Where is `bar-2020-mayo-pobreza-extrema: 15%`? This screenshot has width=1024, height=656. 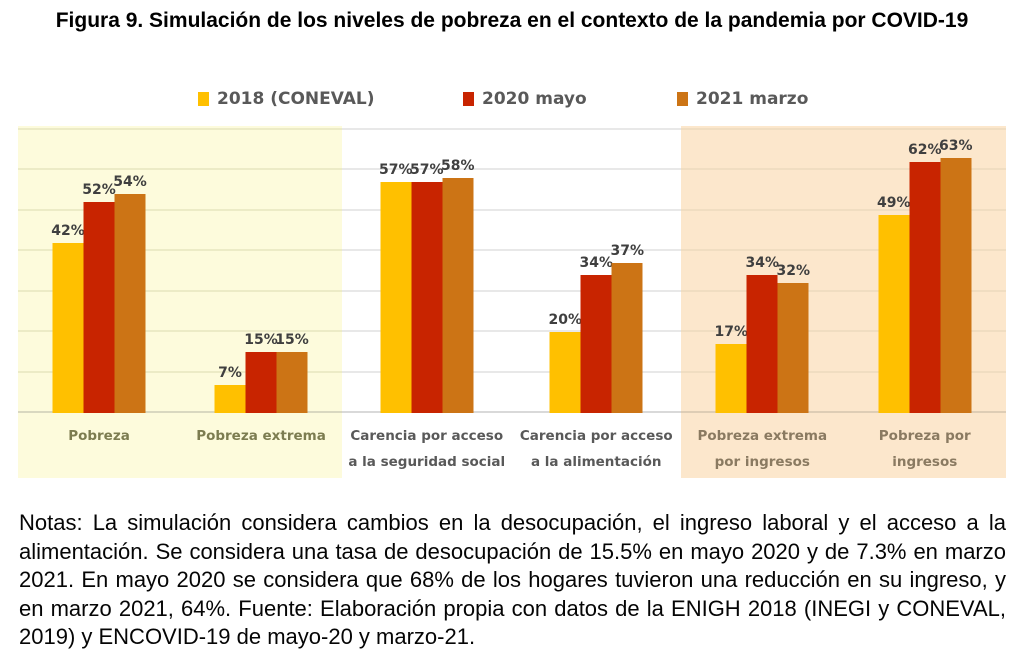
bar-2020-mayo-pobreza-extrema: 15% is located at coordinates (261, 372).